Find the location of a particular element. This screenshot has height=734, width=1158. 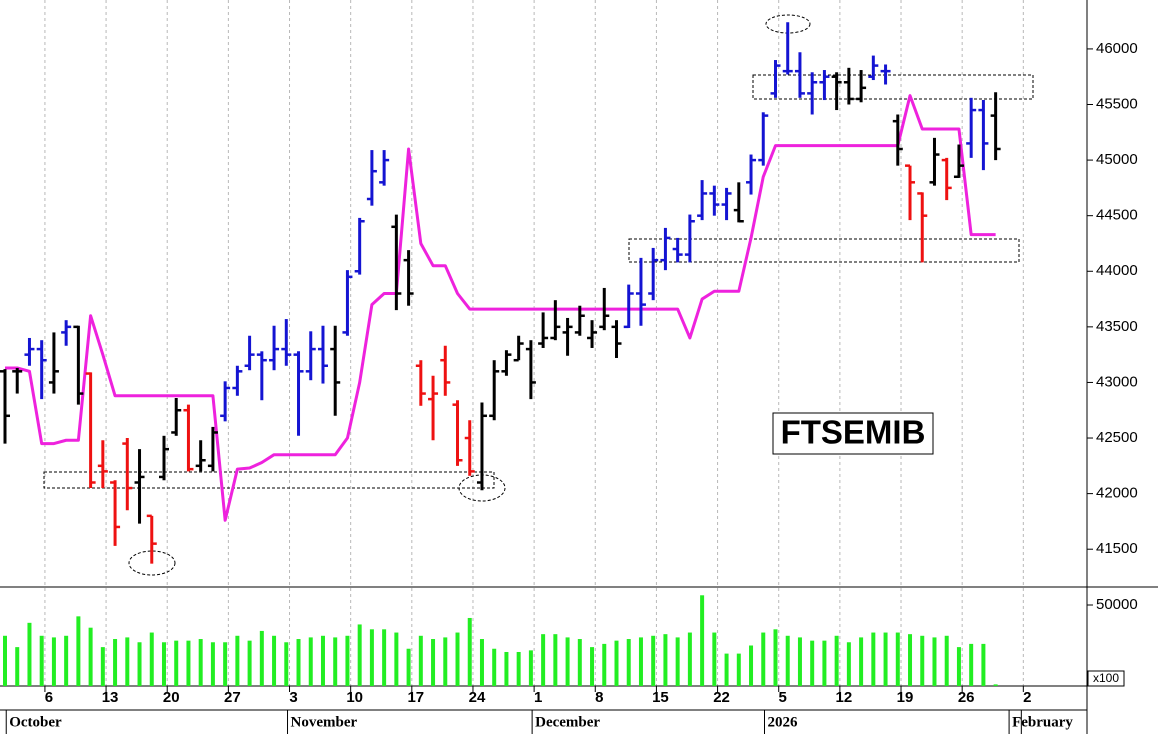

x-tick-label: 8 is located at coordinates (599, 697).